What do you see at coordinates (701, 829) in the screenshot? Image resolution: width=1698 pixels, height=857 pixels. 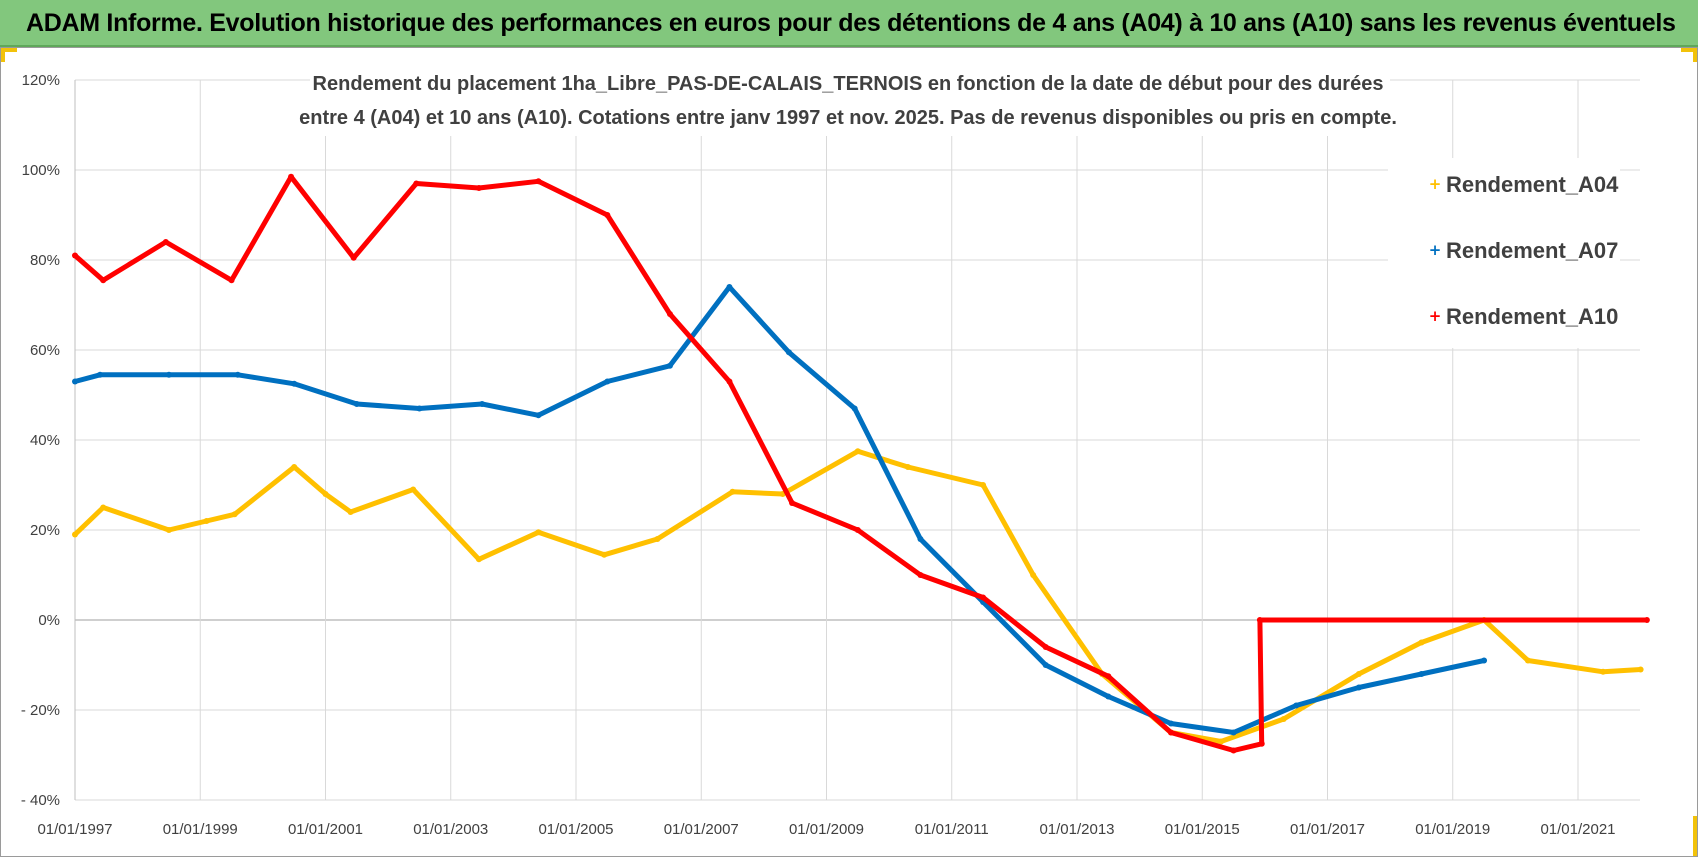 I see `x-tick-label: 01/01/2007` at bounding box center [701, 829].